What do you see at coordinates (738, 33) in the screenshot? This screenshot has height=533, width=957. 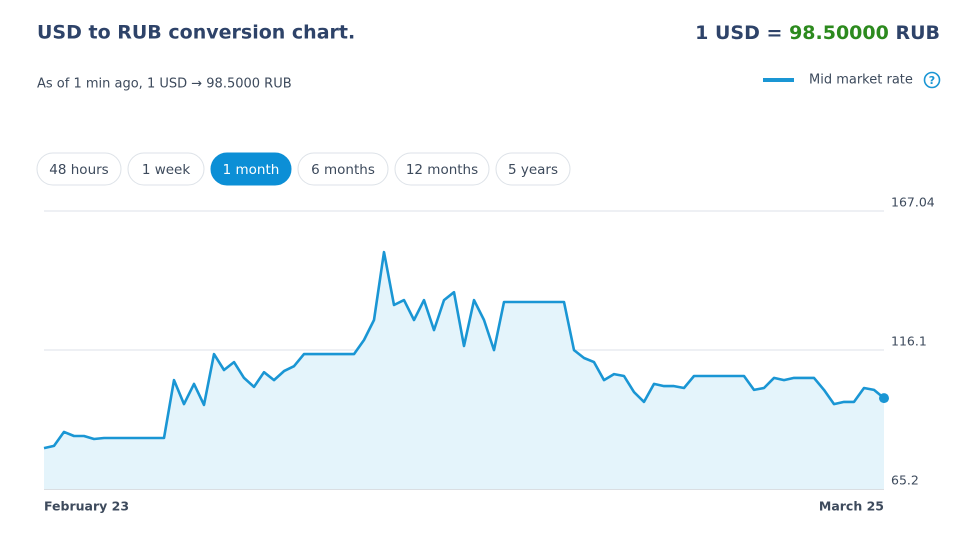 I see `rate-prefix: 1 USD =` at bounding box center [738, 33].